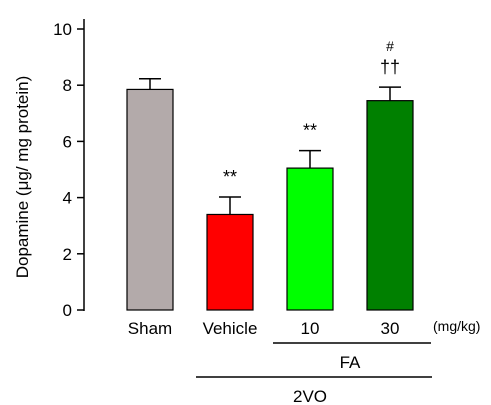 This screenshot has width=491, height=405. What do you see at coordinates (456, 326) in the screenshot?
I see `unit-label: (mg/kg)` at bounding box center [456, 326].